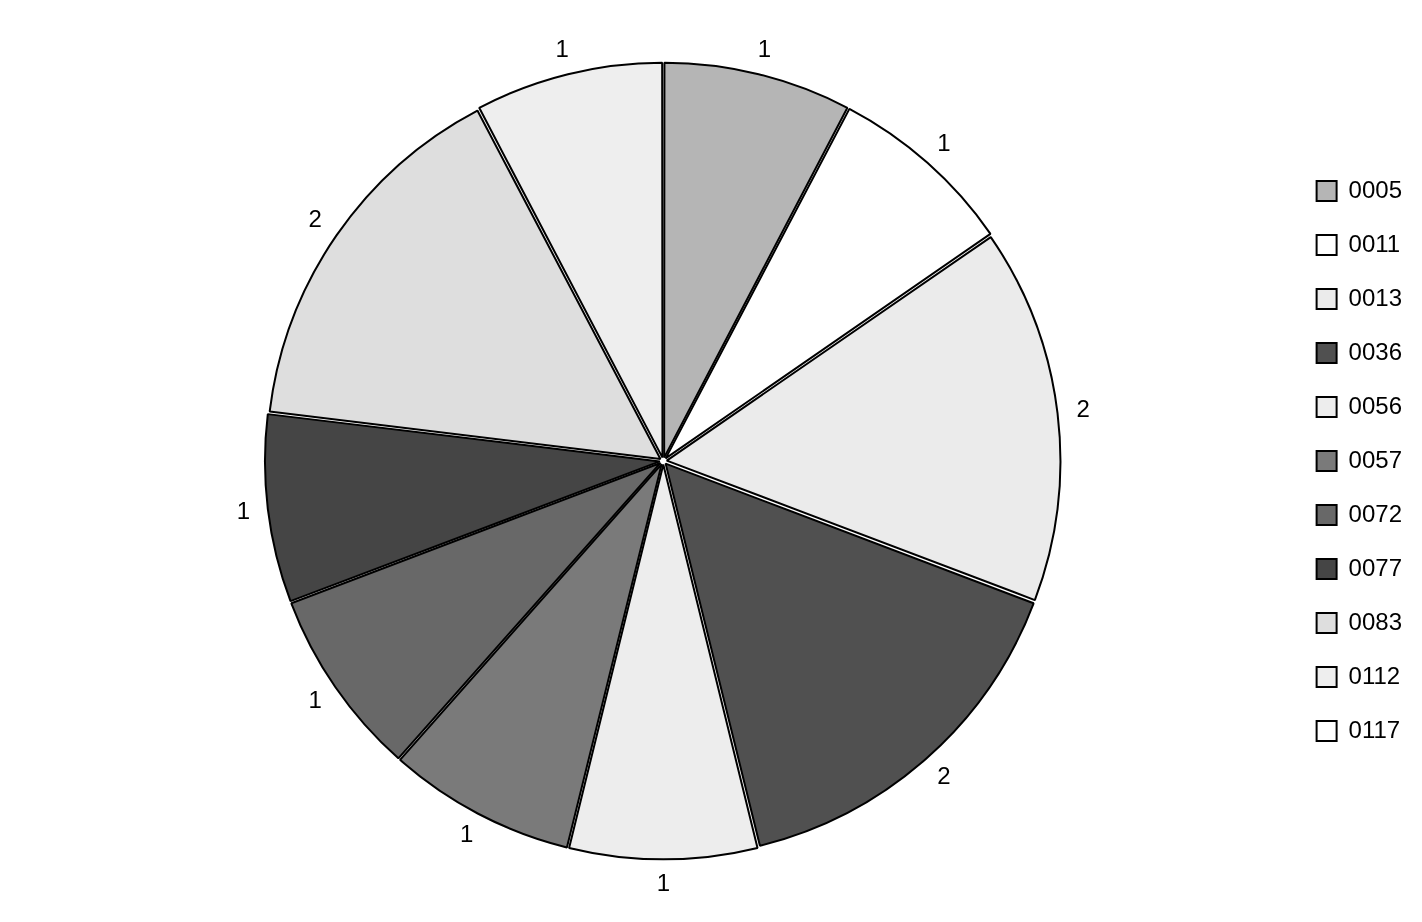 The height and width of the screenshot is (922, 1422). I want to click on legend-label: 0056, so click(1375, 405).